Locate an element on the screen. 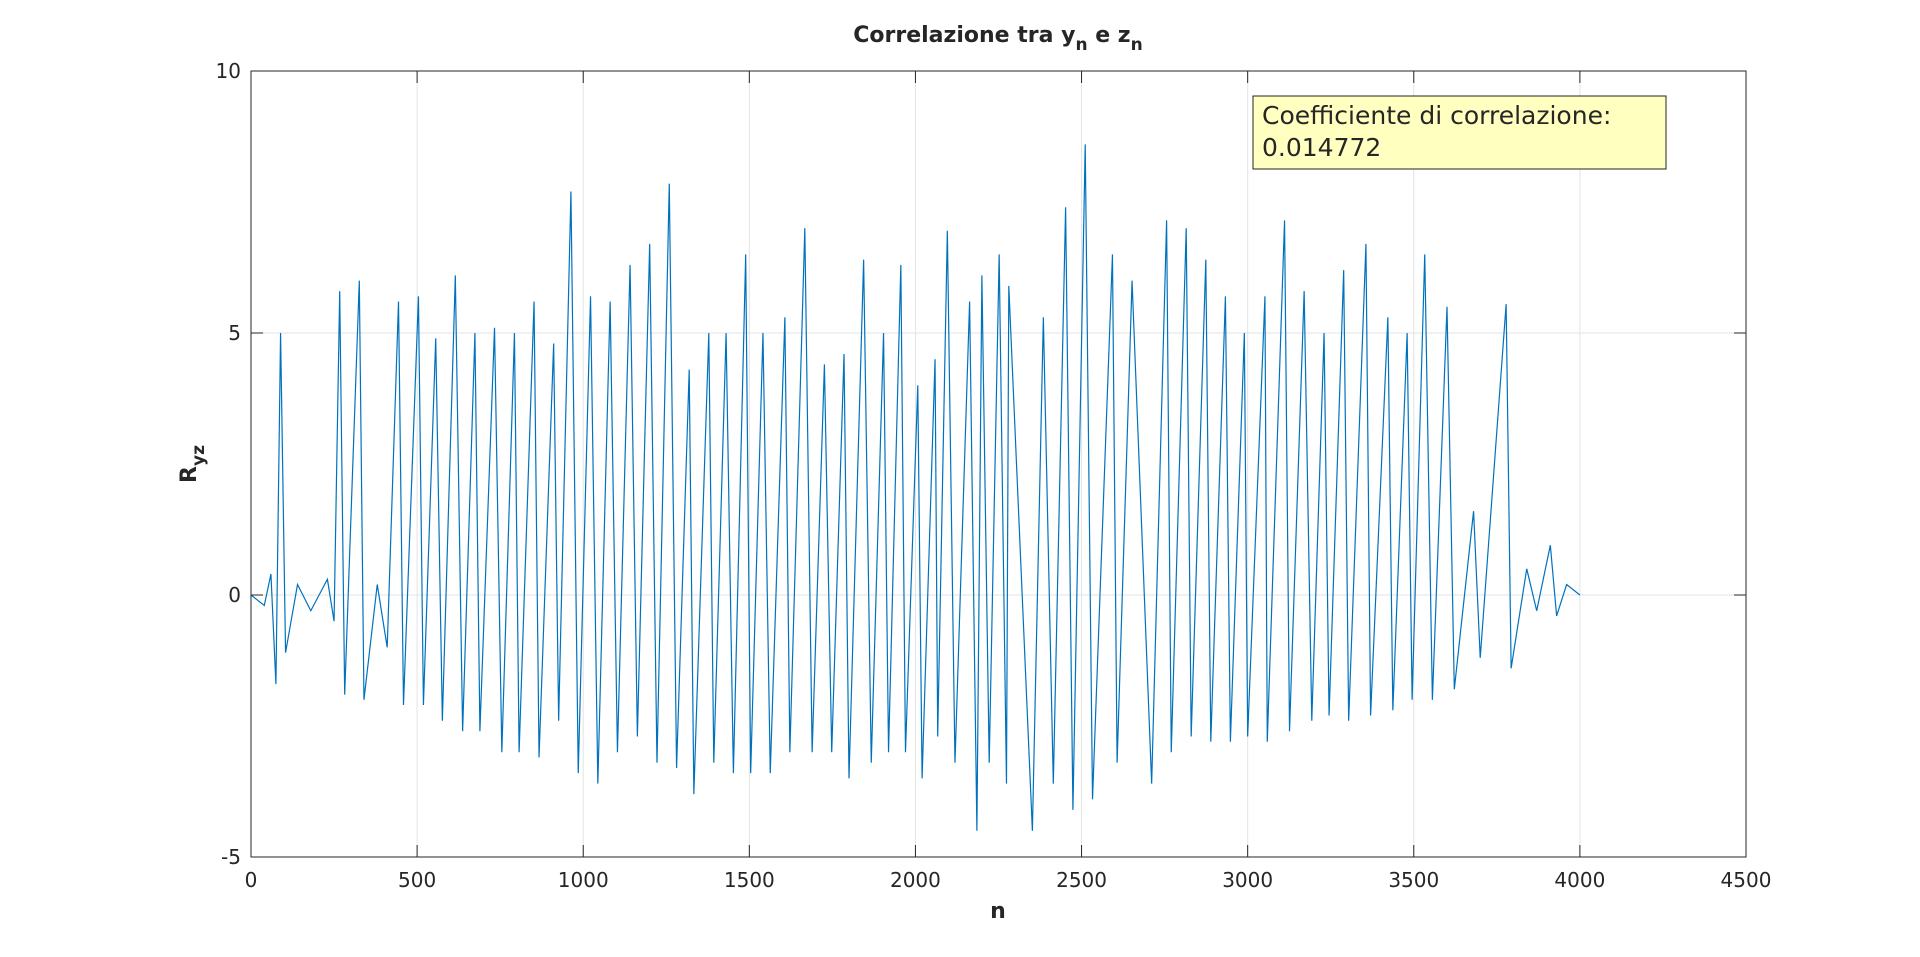 The image size is (1920, 957). x-tick-label: 1500 is located at coordinates (749, 880).